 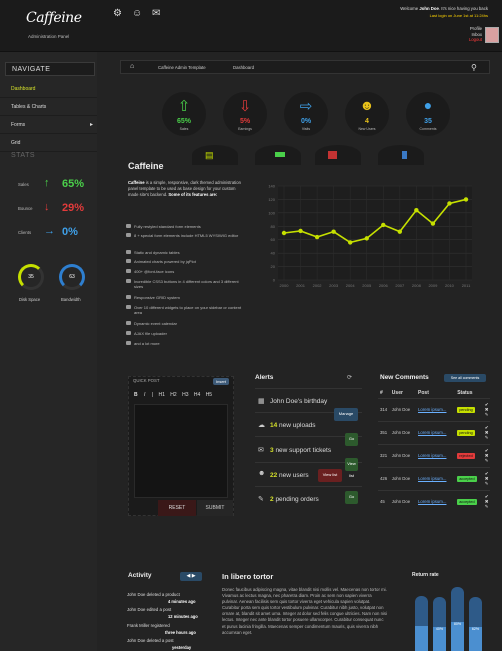 What do you see at coordinates (25, 232) in the screenshot?
I see `stat-label-clients: Clients` at bounding box center [25, 232].